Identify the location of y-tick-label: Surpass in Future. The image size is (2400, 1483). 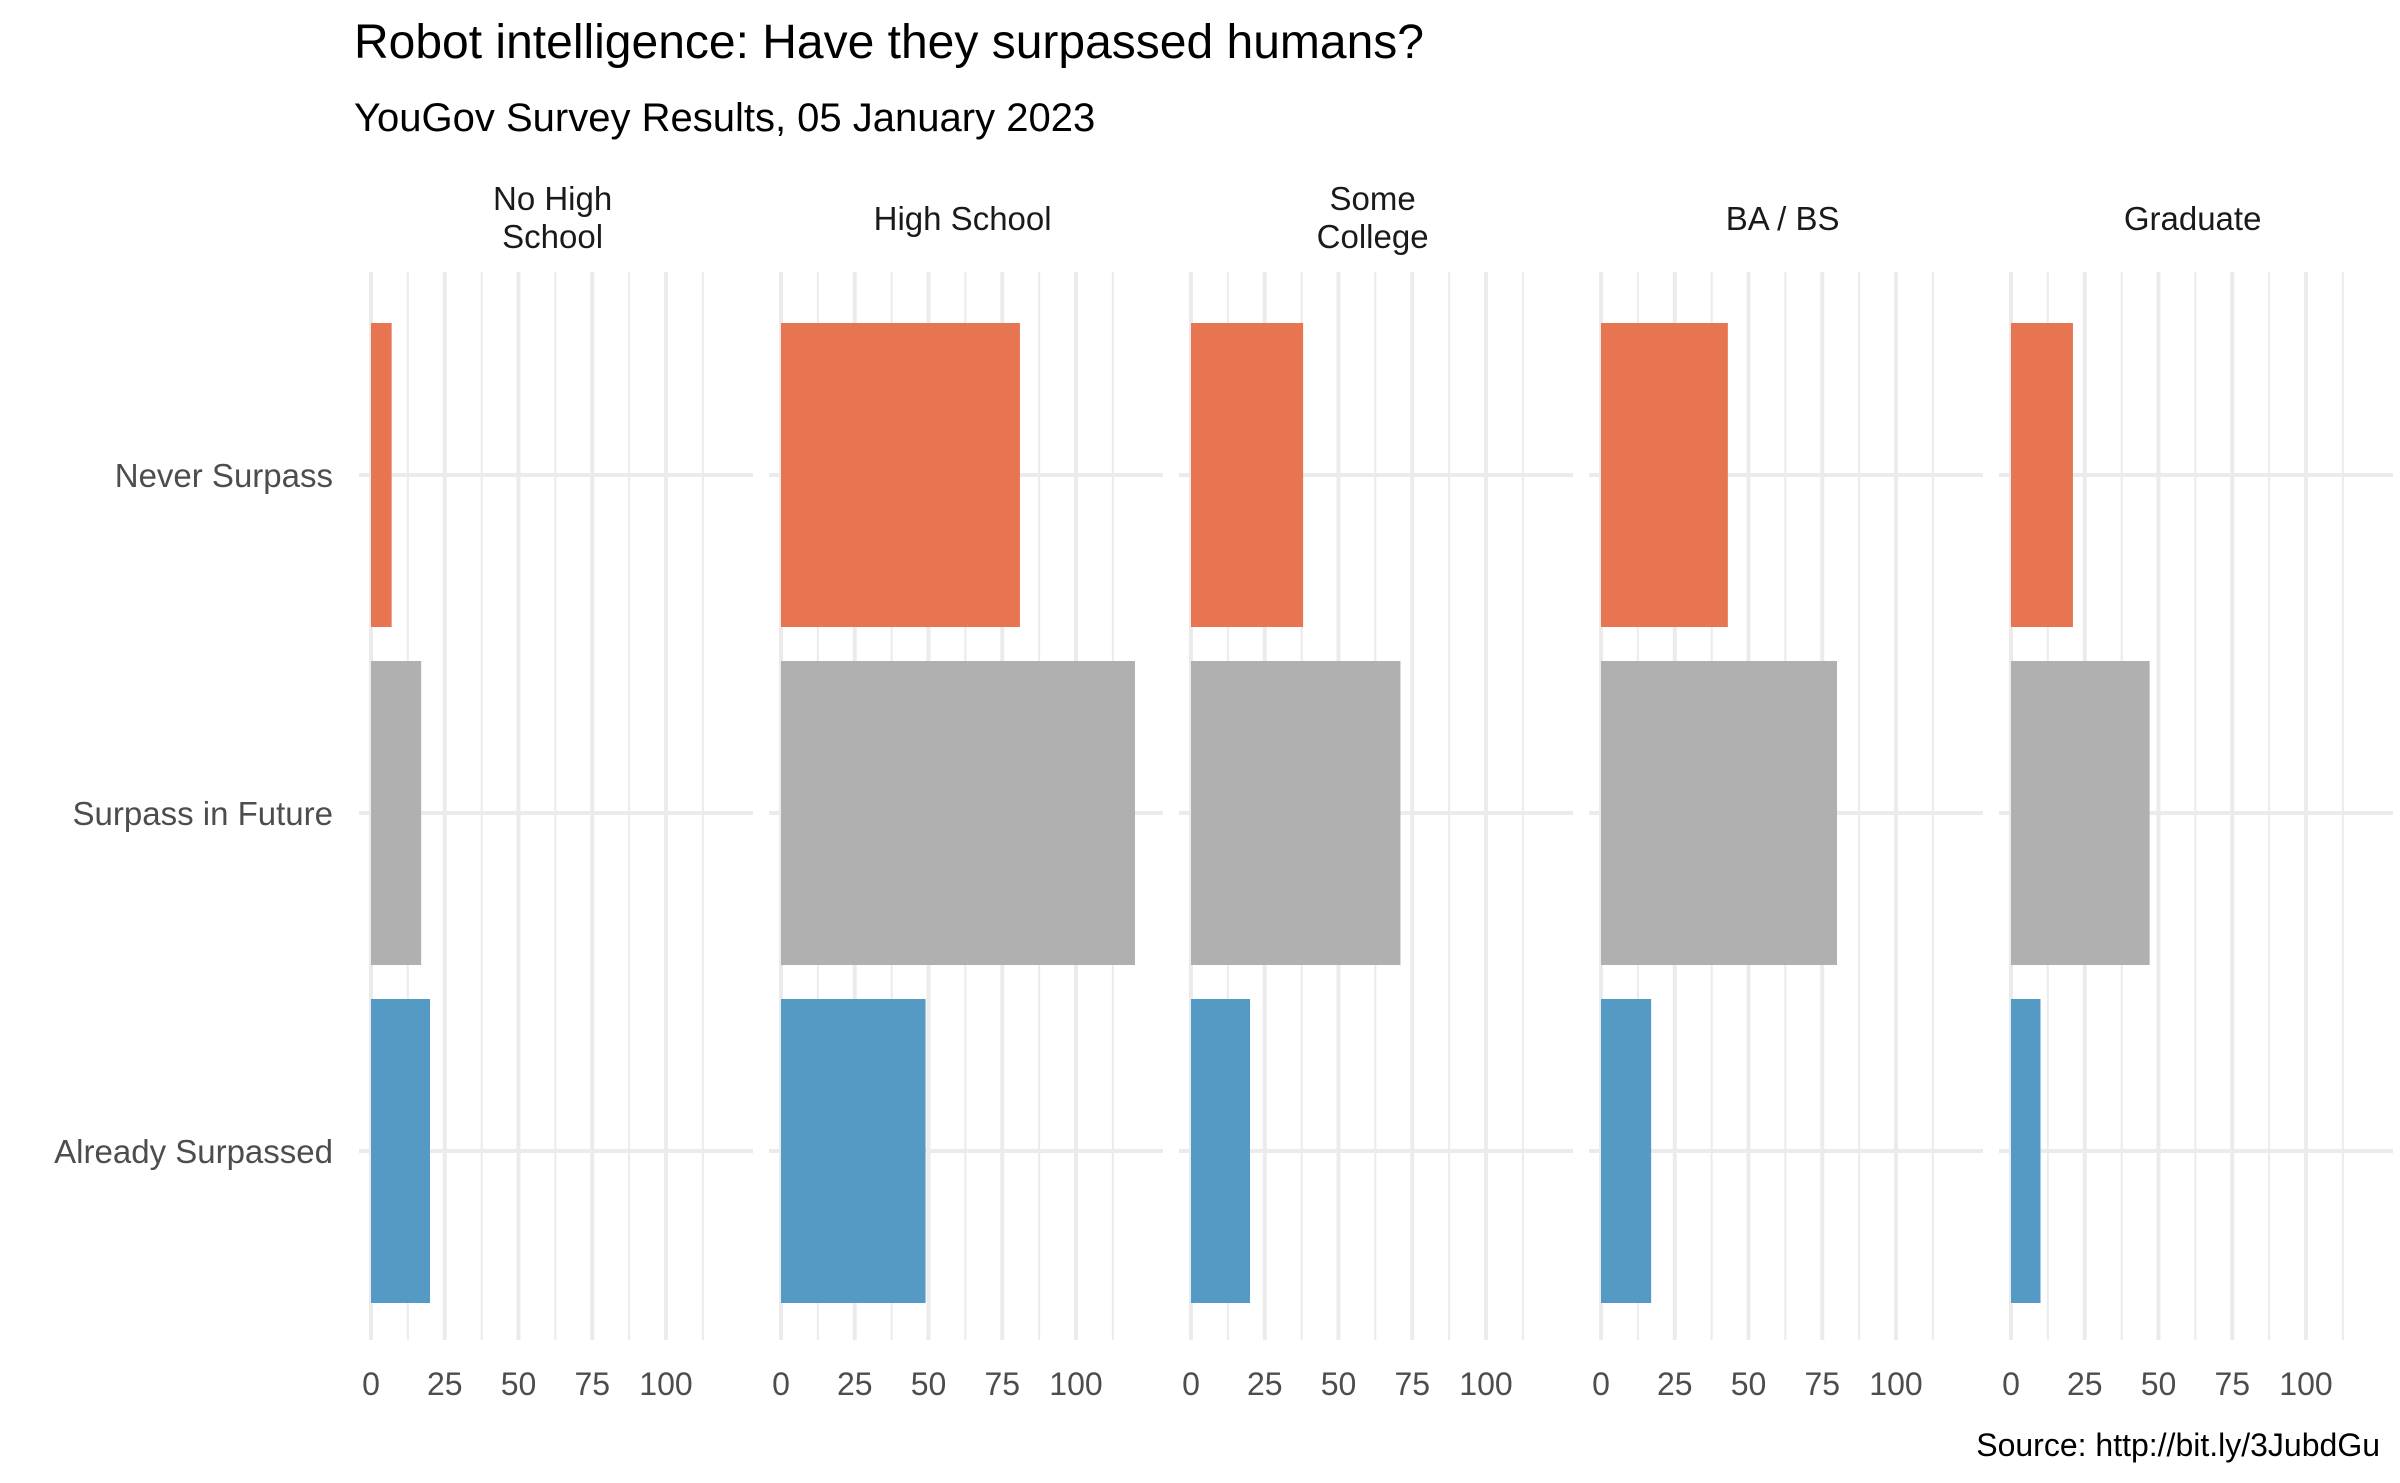
(203, 813).